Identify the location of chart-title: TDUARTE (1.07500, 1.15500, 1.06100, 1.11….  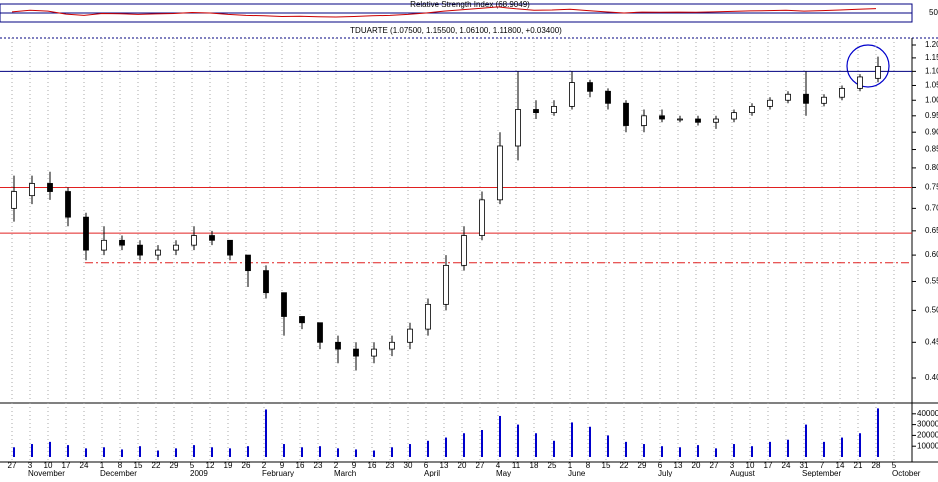
(456, 30).